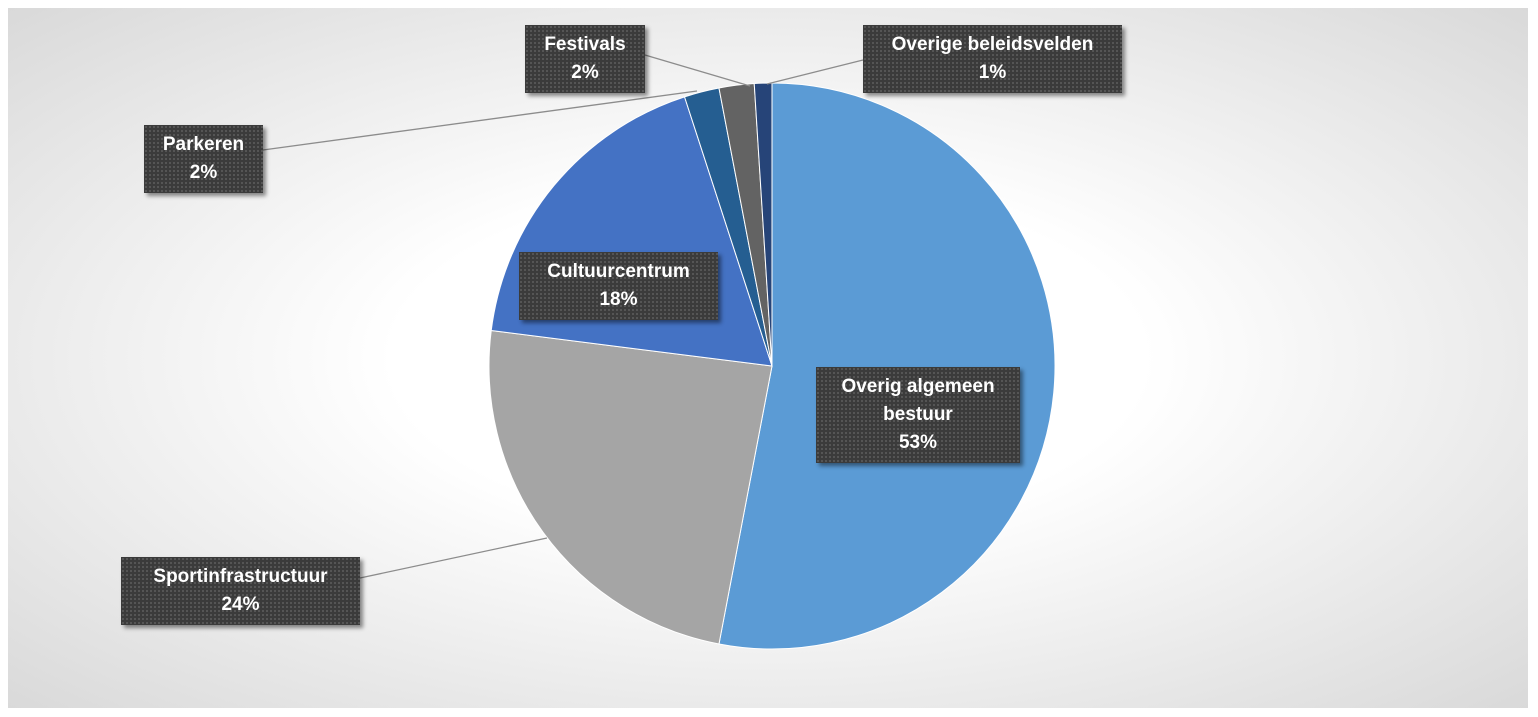 This screenshot has width=1538, height=717. Describe the element at coordinates (918, 442) in the screenshot. I see `label-value: 53%` at that location.